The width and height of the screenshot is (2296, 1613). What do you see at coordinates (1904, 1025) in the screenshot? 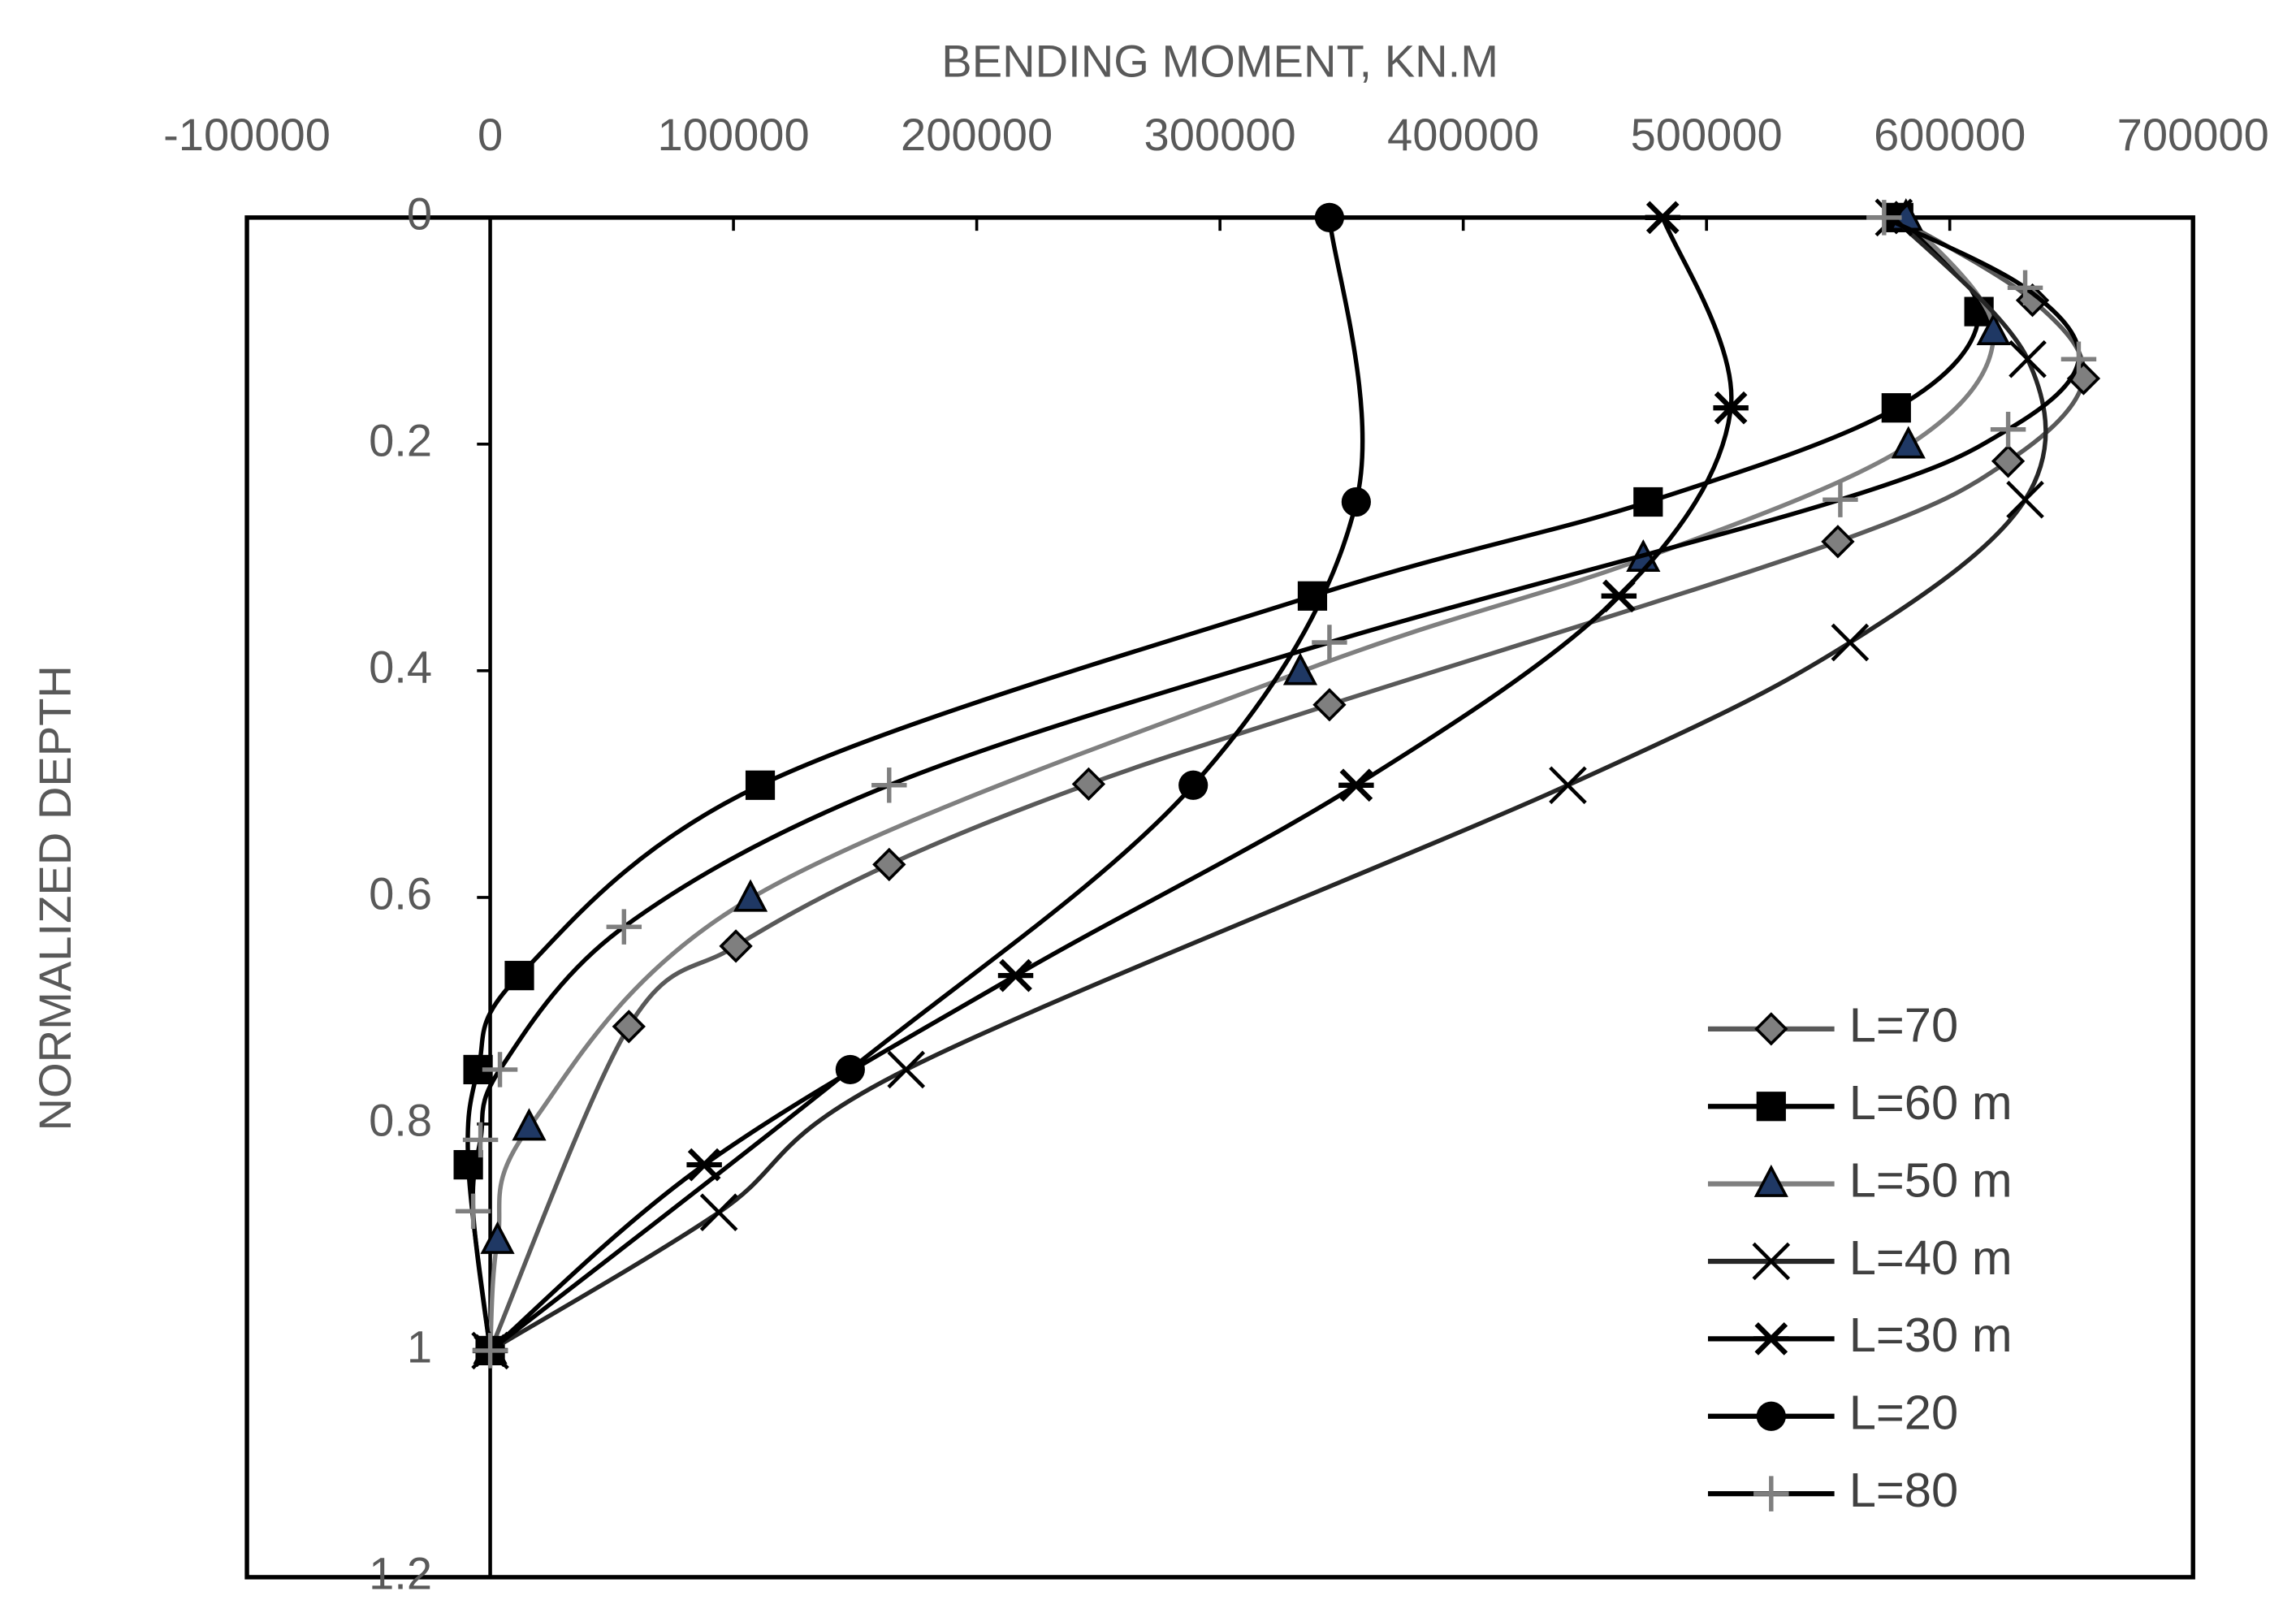
I see `legend-label: L=70` at bounding box center [1904, 1025].